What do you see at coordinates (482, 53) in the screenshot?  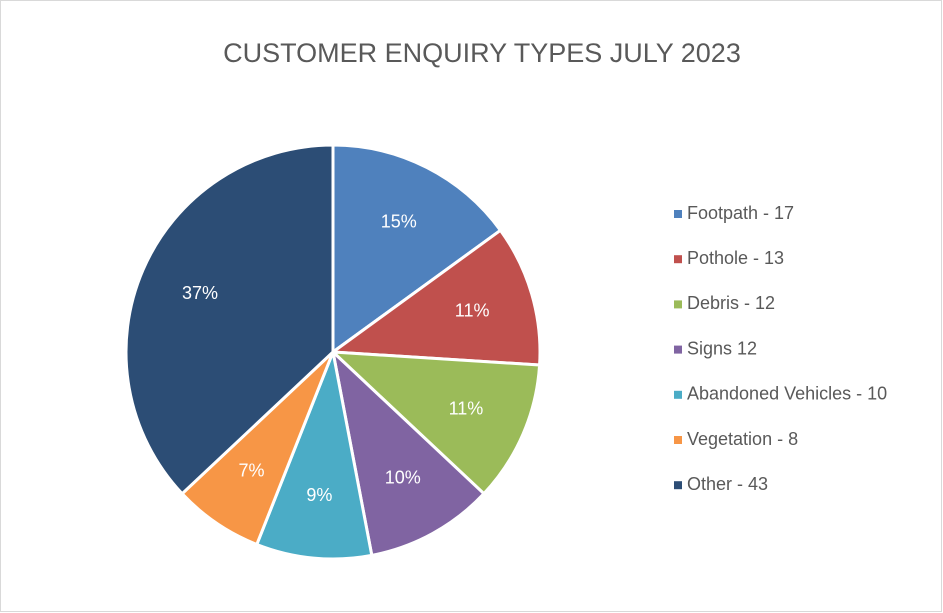 I see `chart-title: CUSTOMER ENQUIRY TYPES JULY 2023` at bounding box center [482, 53].